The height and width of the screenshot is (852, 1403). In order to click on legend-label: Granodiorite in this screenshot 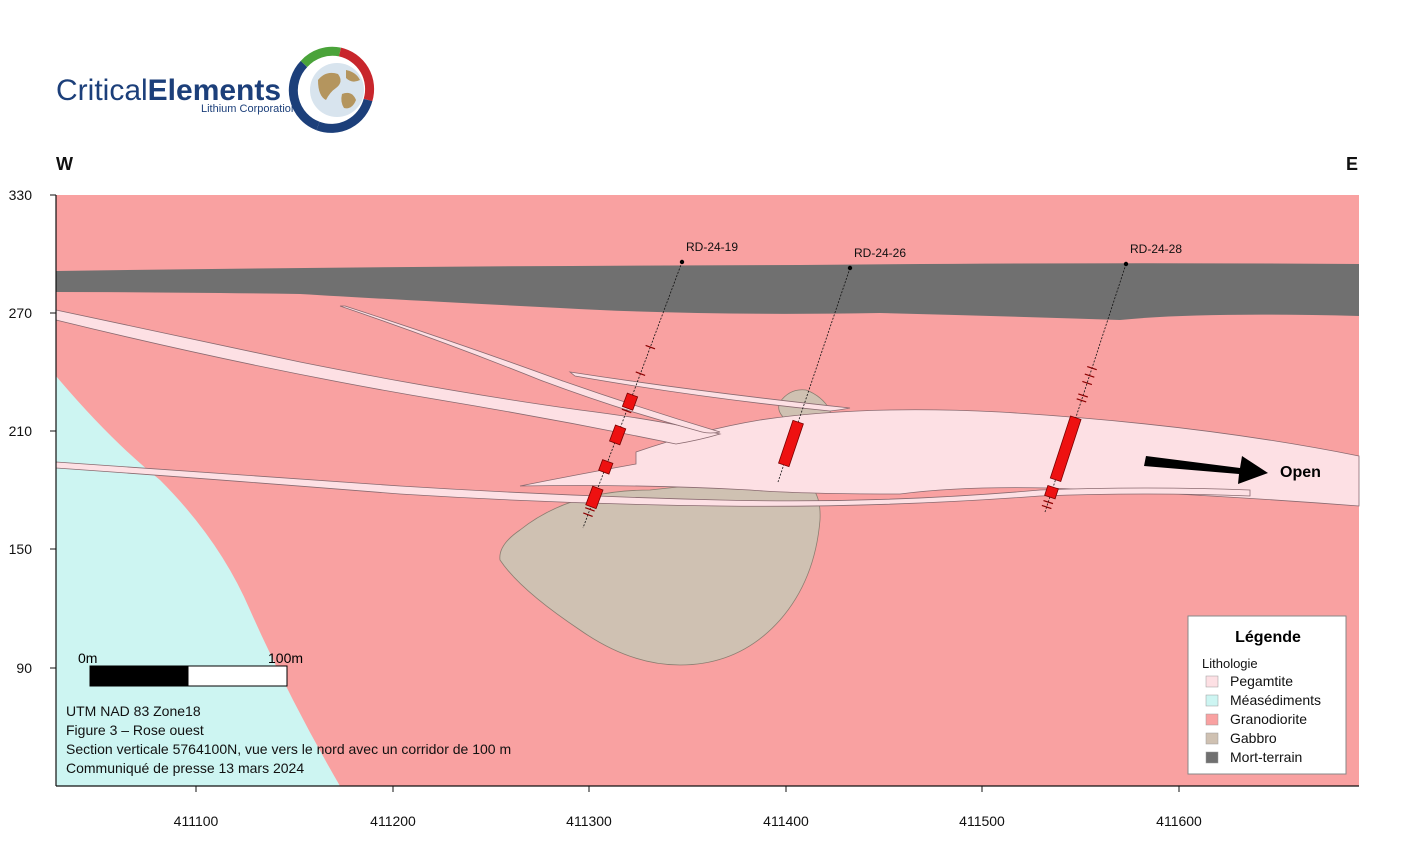, I will do `click(1268, 719)`.